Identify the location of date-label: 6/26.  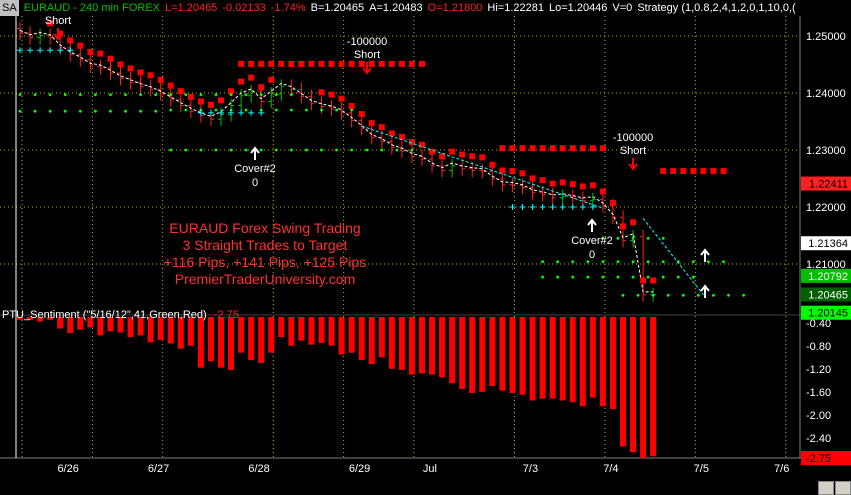
(67, 469).